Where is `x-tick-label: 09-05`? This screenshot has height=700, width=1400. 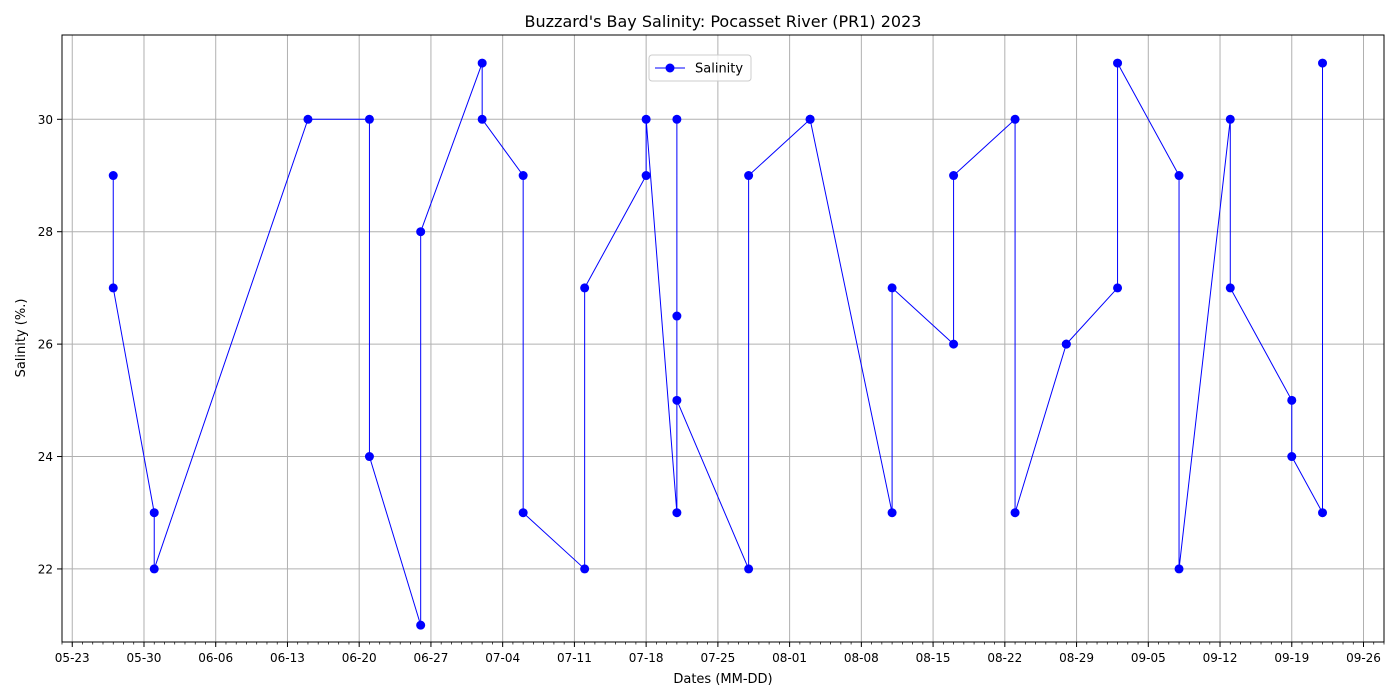
x-tick-label: 09-05 is located at coordinates (1148, 658).